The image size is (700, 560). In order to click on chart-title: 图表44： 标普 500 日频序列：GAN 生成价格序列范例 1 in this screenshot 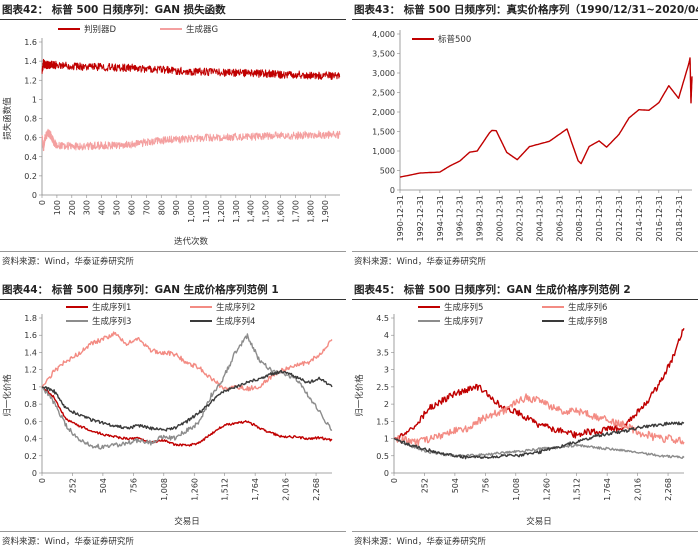, I will do `click(140, 290)`.